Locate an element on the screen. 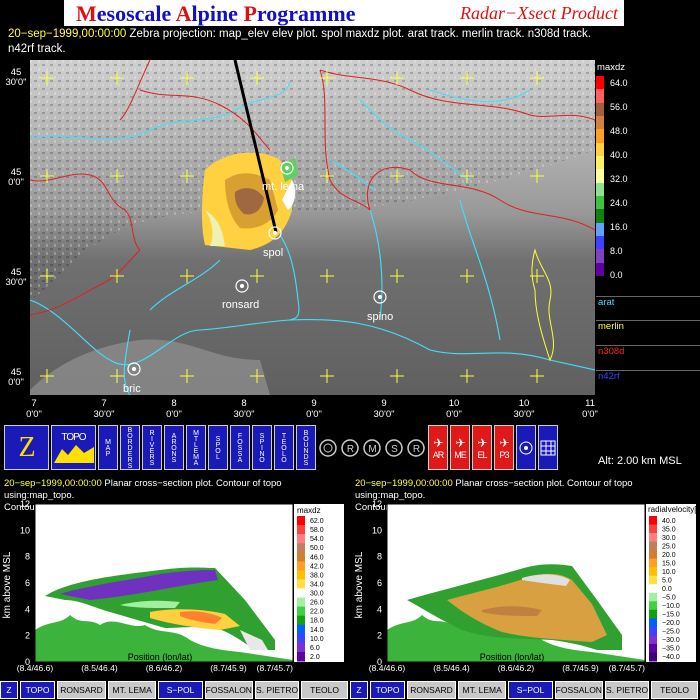 The width and height of the screenshot is (700, 700). colorbar-tick: 26.0 is located at coordinates (317, 603).